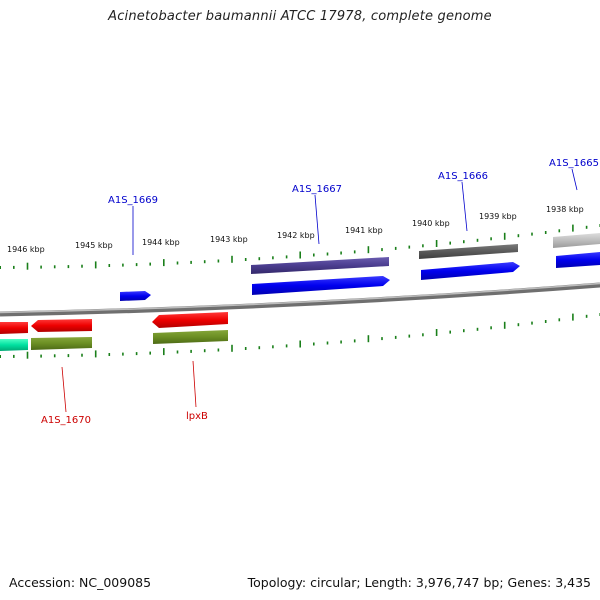 Image resolution: width=600 pixels, height=600 pixels. Describe the element at coordinates (194, 384) in the screenshot. I see `pointer-lpxb` at that location.